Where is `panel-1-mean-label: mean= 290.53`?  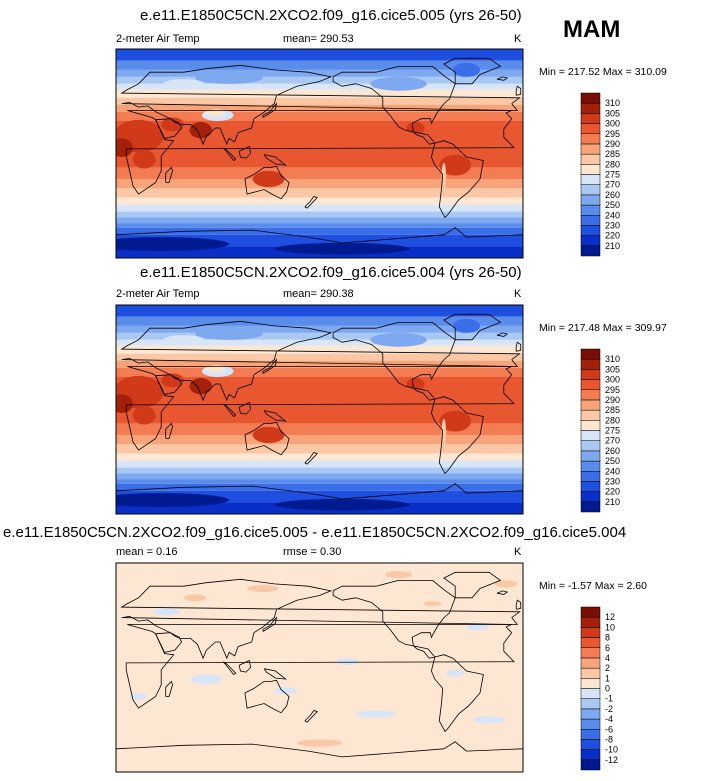
panel-1-mean-label: mean= 290.53 is located at coordinates (318, 39).